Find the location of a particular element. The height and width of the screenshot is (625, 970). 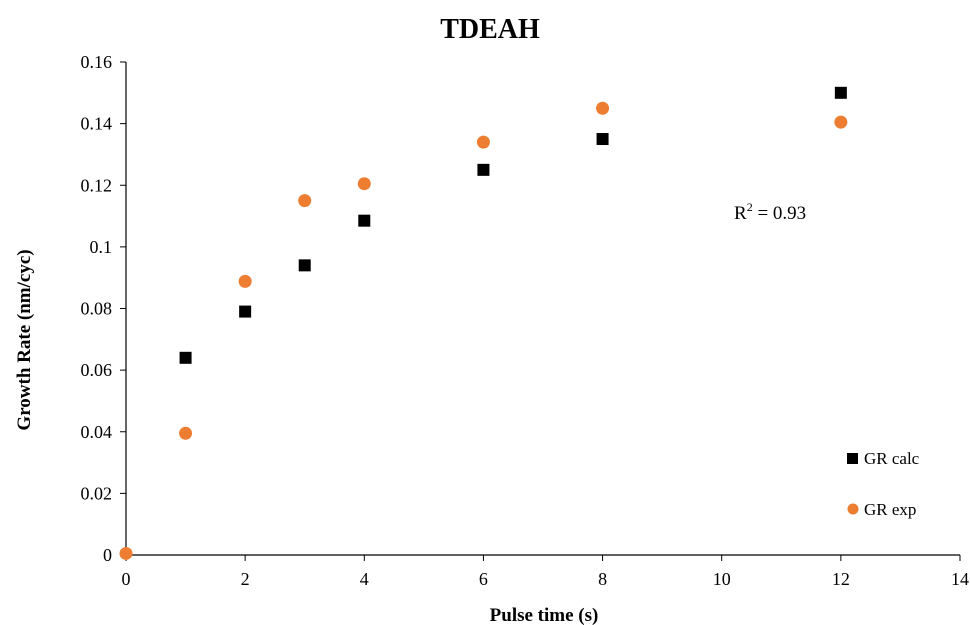

legend-marker-gr-calc is located at coordinates (852, 458).